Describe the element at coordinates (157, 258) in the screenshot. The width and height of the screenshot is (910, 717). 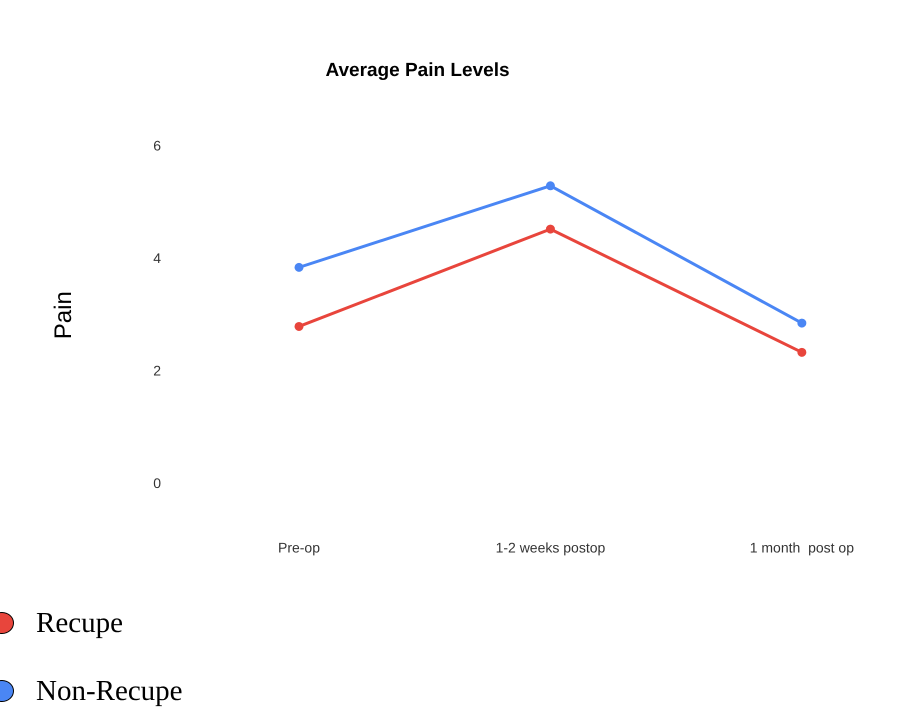
I see `y-tick-label: 4` at that location.